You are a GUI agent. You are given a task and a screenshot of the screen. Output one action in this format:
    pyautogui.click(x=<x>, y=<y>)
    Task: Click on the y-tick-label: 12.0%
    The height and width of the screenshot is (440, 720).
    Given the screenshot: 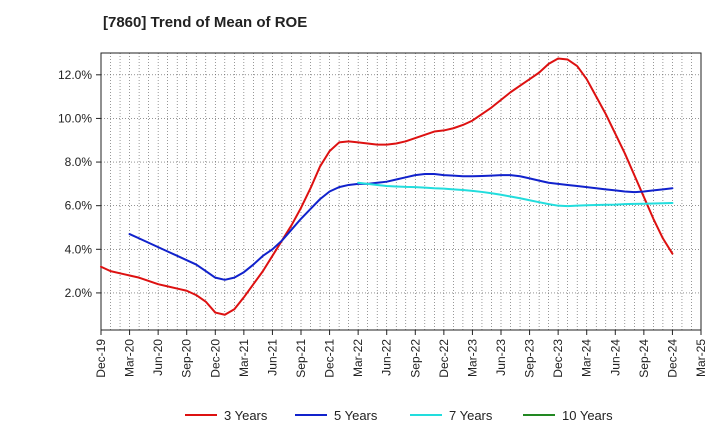 What is the action you would take?
    pyautogui.click(x=75, y=75)
    